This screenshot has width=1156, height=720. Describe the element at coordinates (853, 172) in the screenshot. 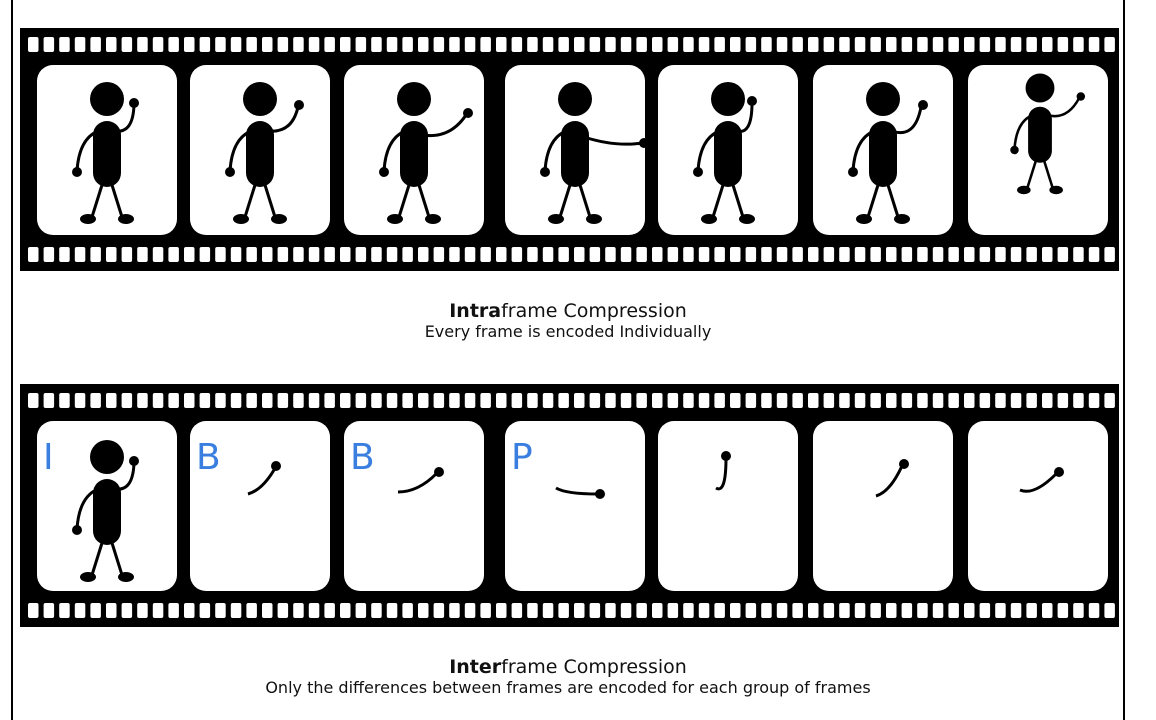

I see `figure-left-hand` at that location.